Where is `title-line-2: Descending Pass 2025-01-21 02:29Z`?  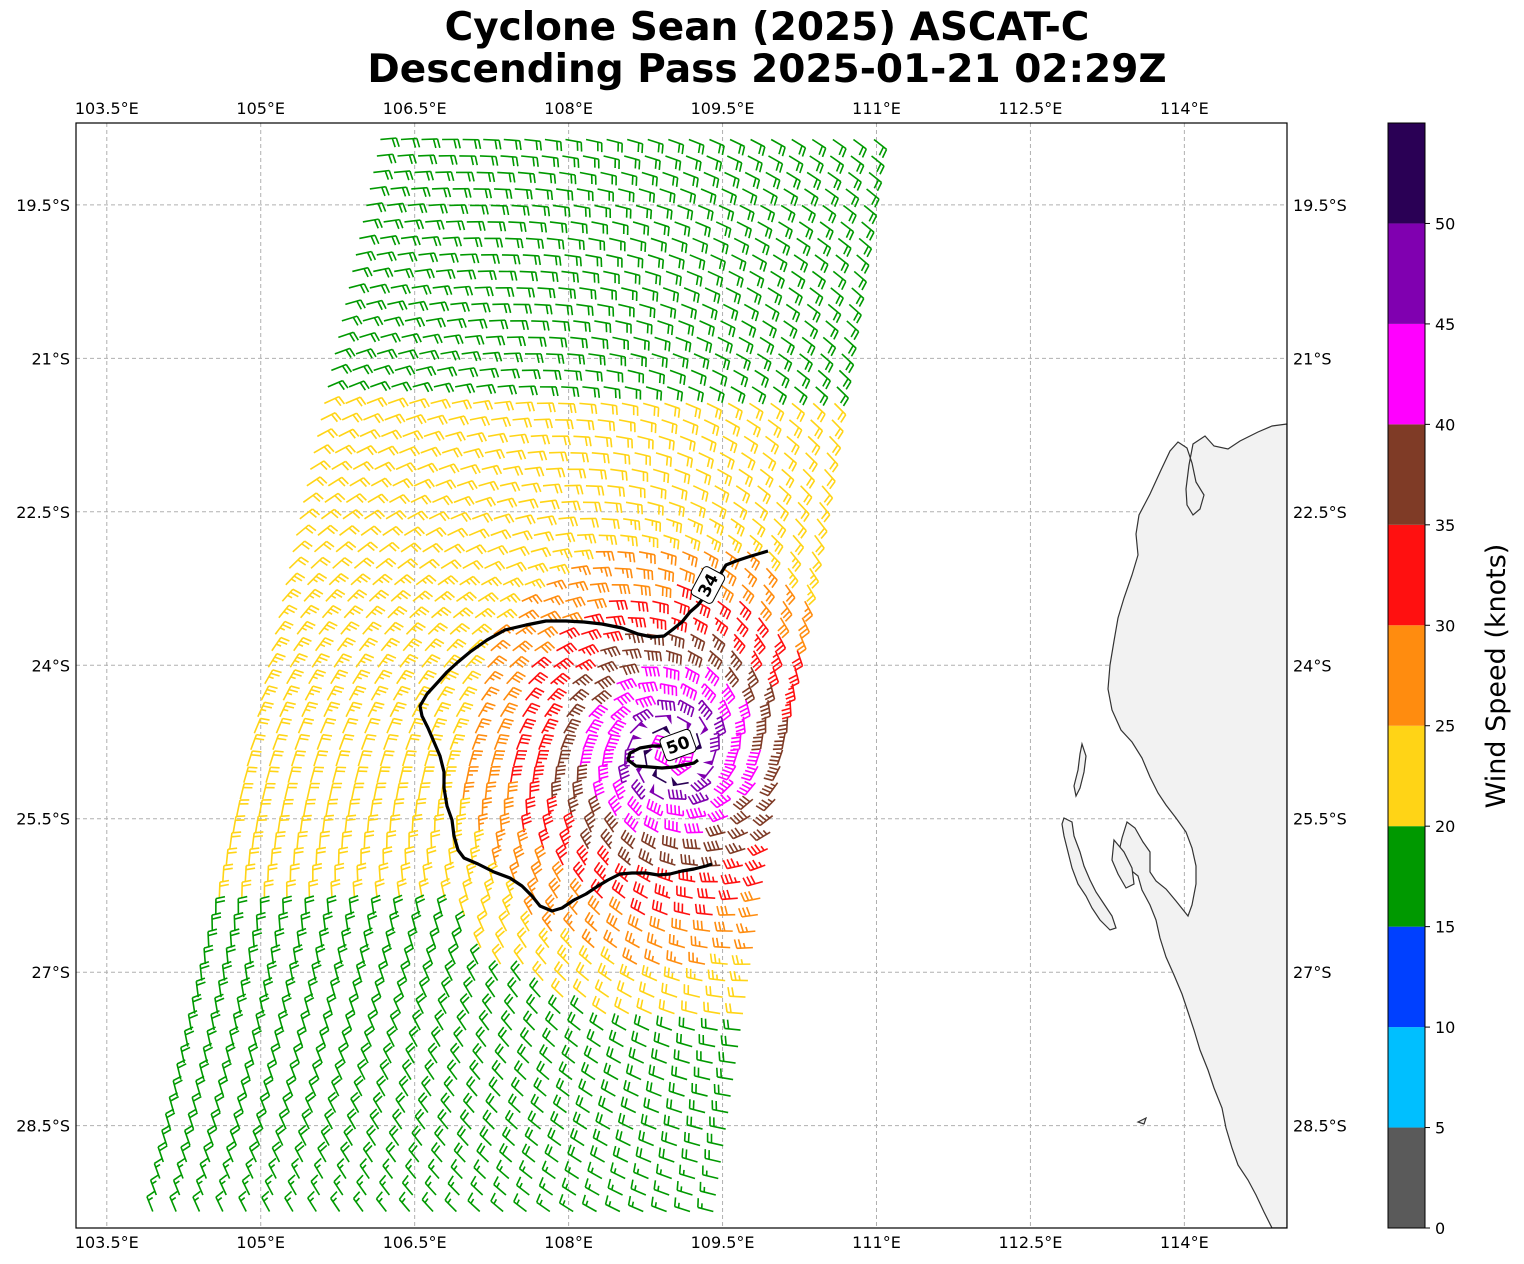
title-line-2: Descending Pass 2025-01-21 02:29Z is located at coordinates (766, 69).